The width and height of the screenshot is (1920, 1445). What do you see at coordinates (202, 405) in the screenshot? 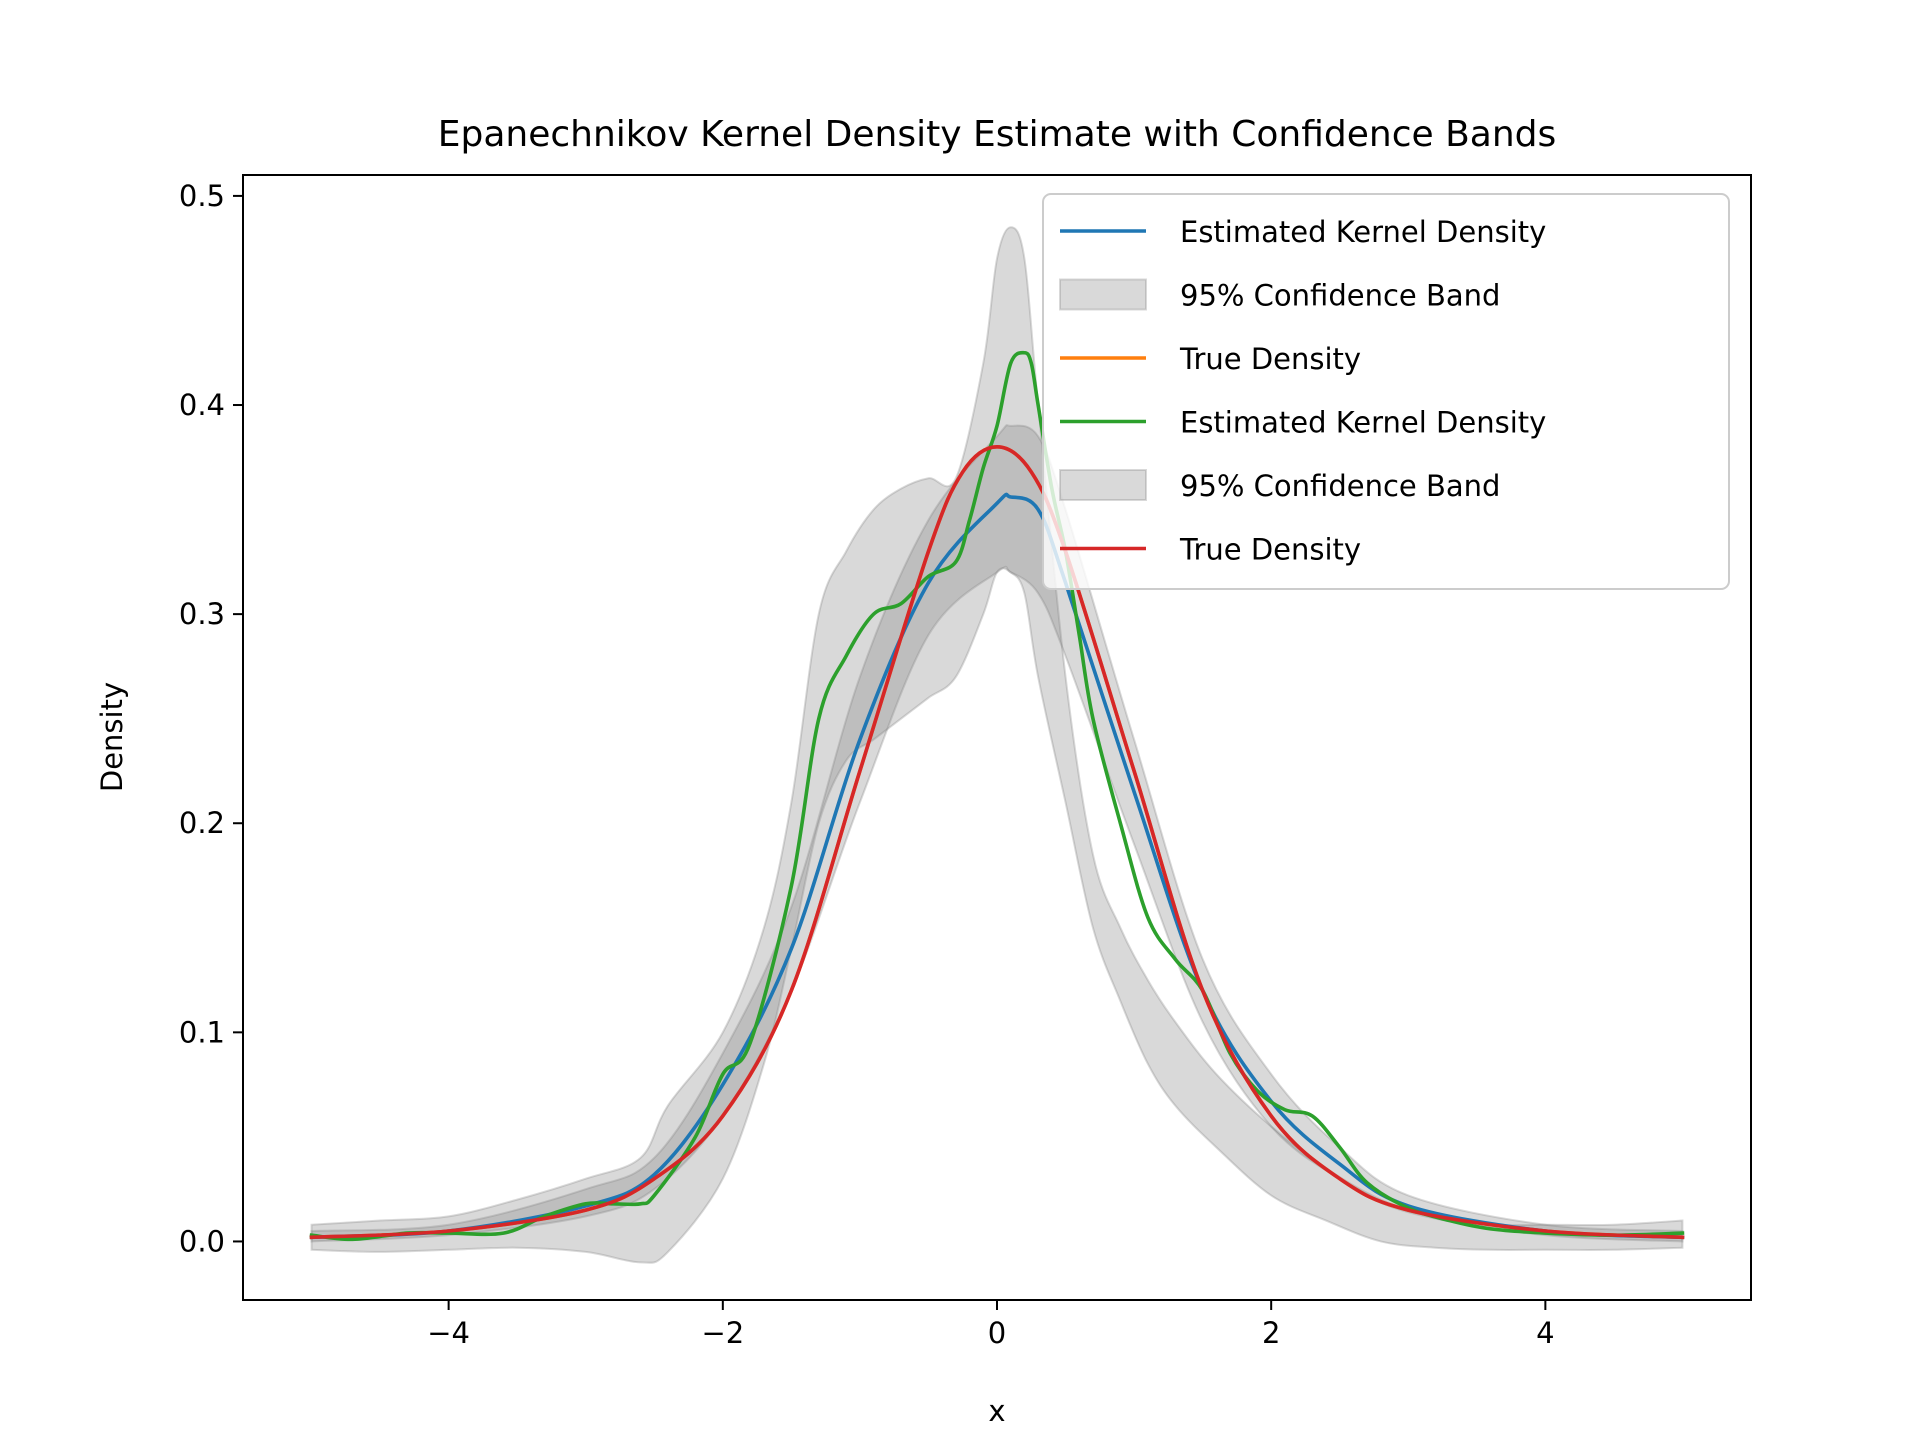
I see `y-tick-label: 0.4` at bounding box center [202, 405].